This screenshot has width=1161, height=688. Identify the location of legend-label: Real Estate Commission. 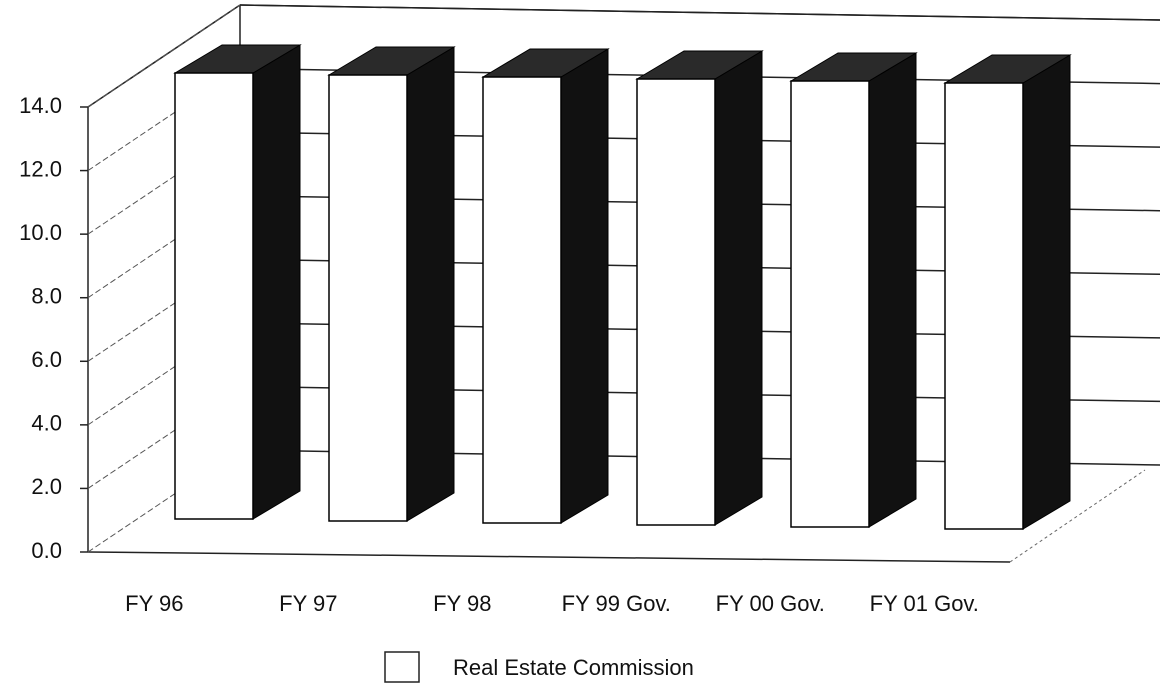
(573, 667).